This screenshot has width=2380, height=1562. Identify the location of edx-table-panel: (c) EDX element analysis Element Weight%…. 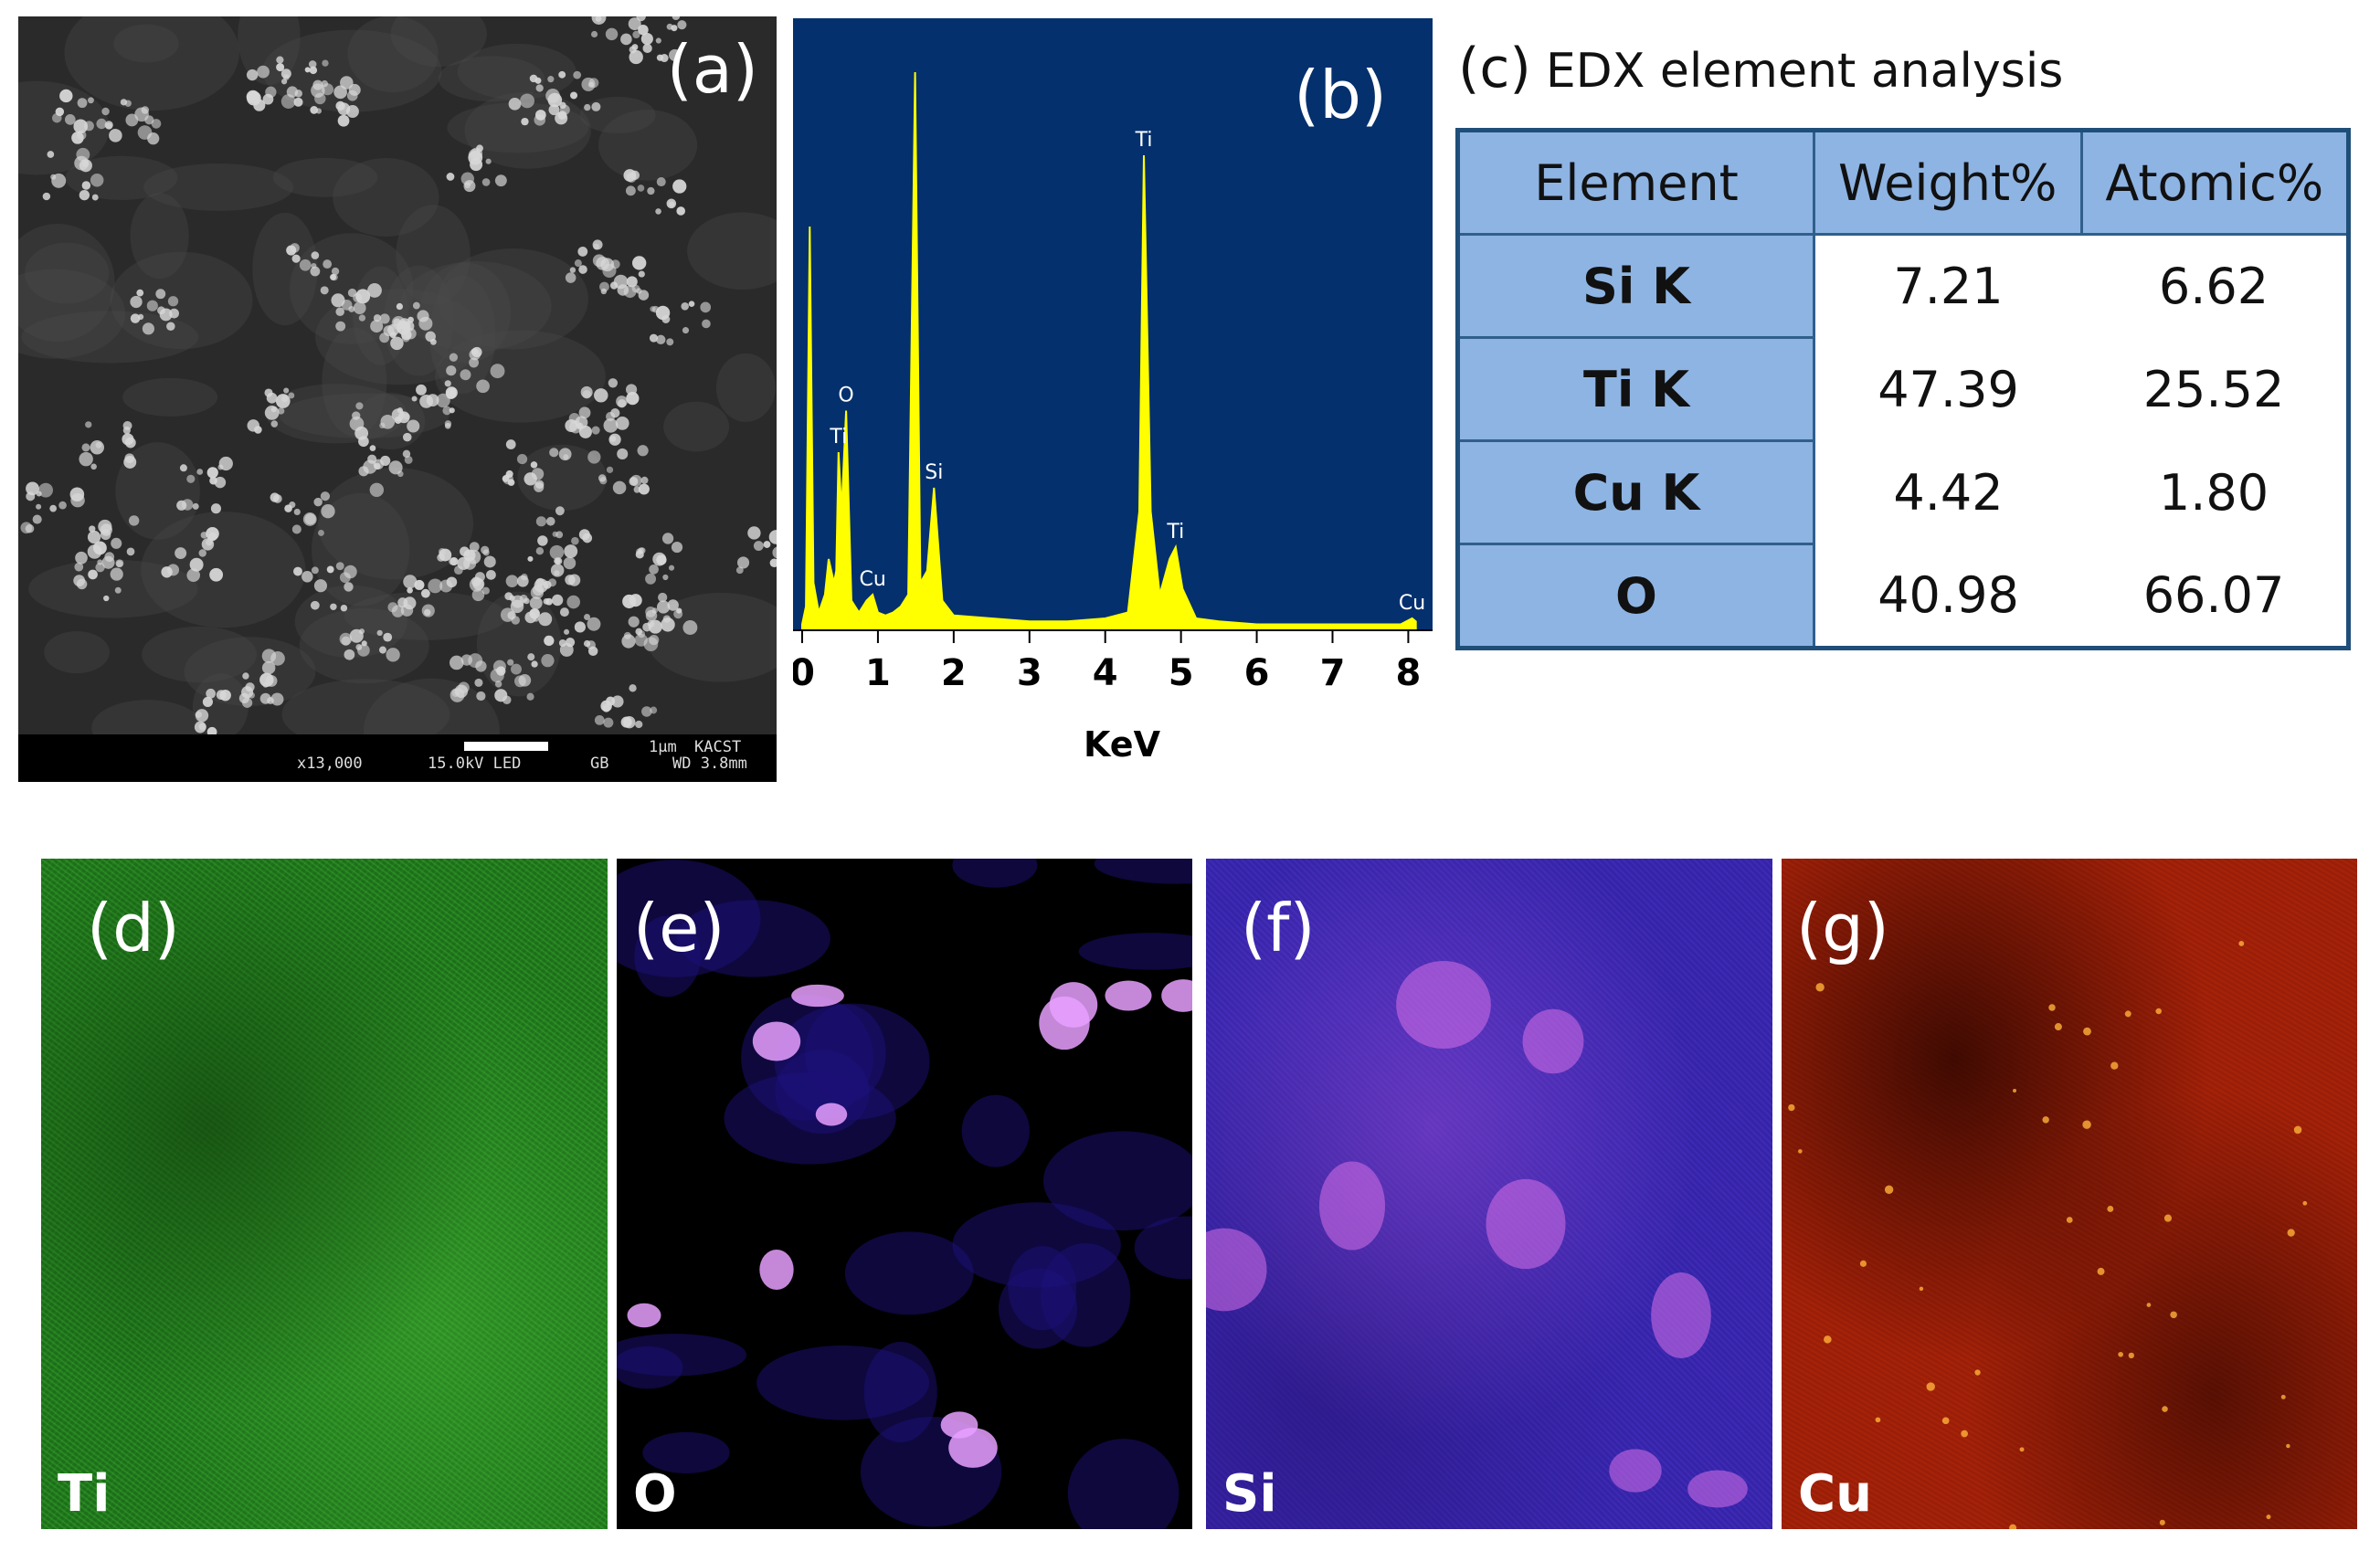
(1905, 343).